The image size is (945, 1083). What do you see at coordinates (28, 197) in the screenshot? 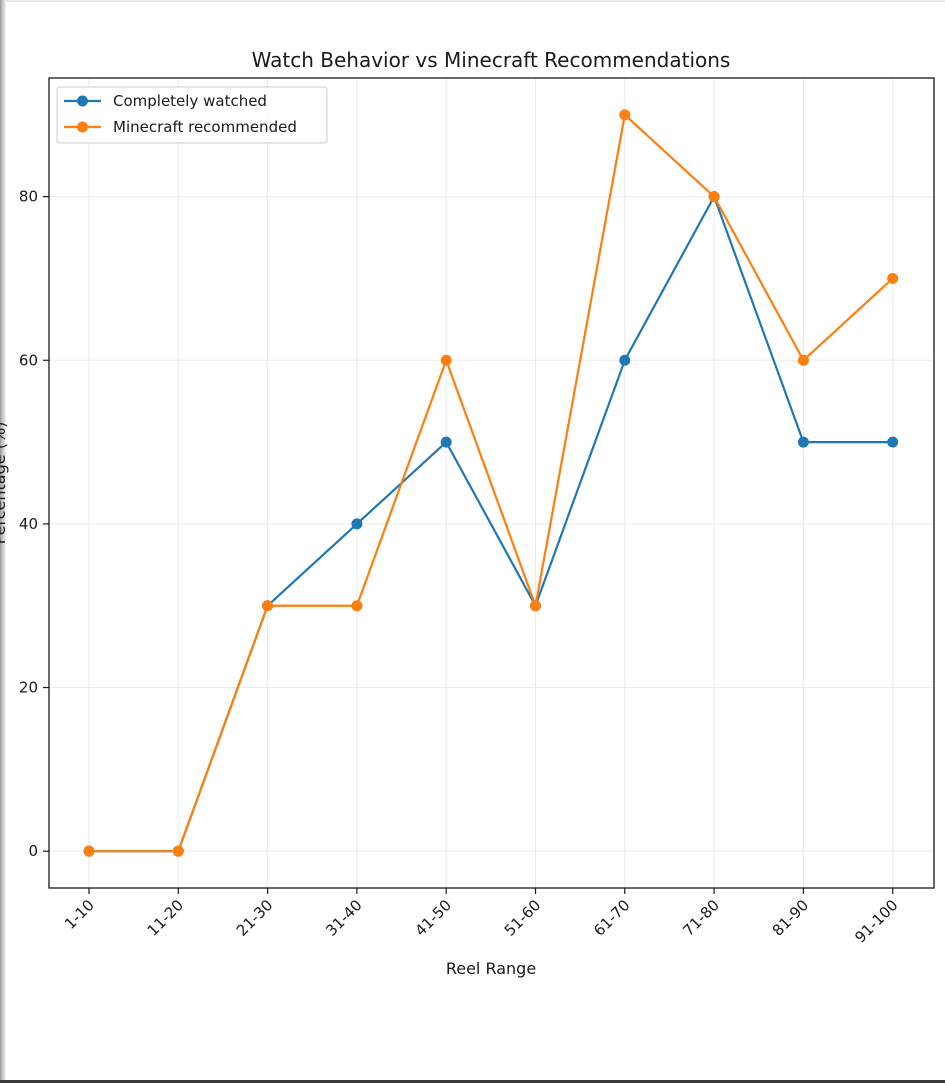
I see `y-tick-label: 80` at bounding box center [28, 197].